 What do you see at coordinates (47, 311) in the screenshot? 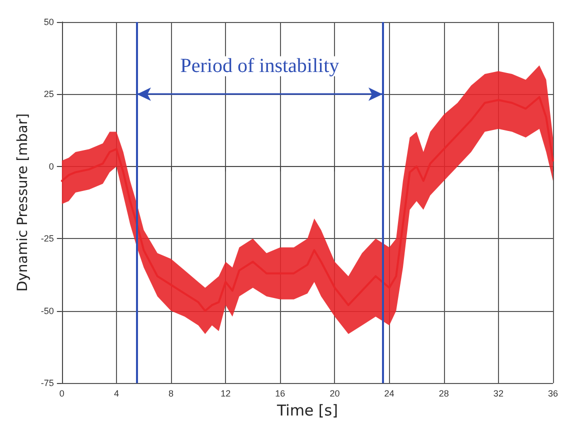
I see `y-tick-label: -50` at bounding box center [47, 311].